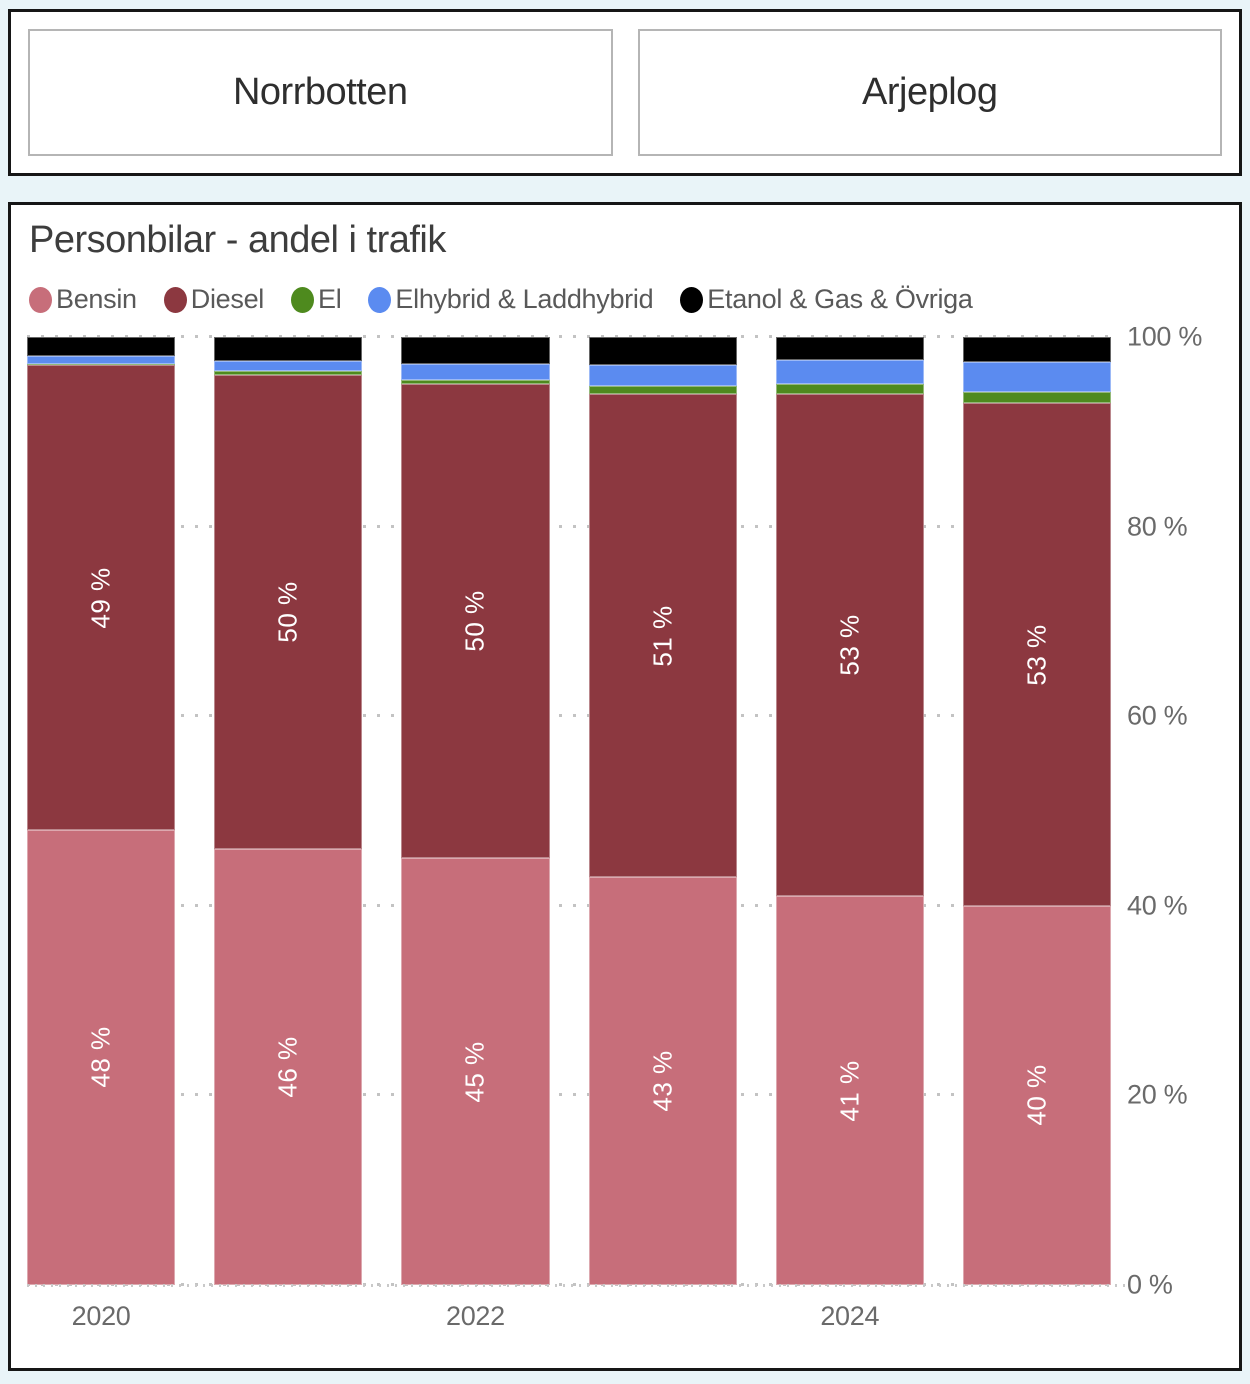  I want to click on bar-segment-label: 40 %, so click(1036, 1095).